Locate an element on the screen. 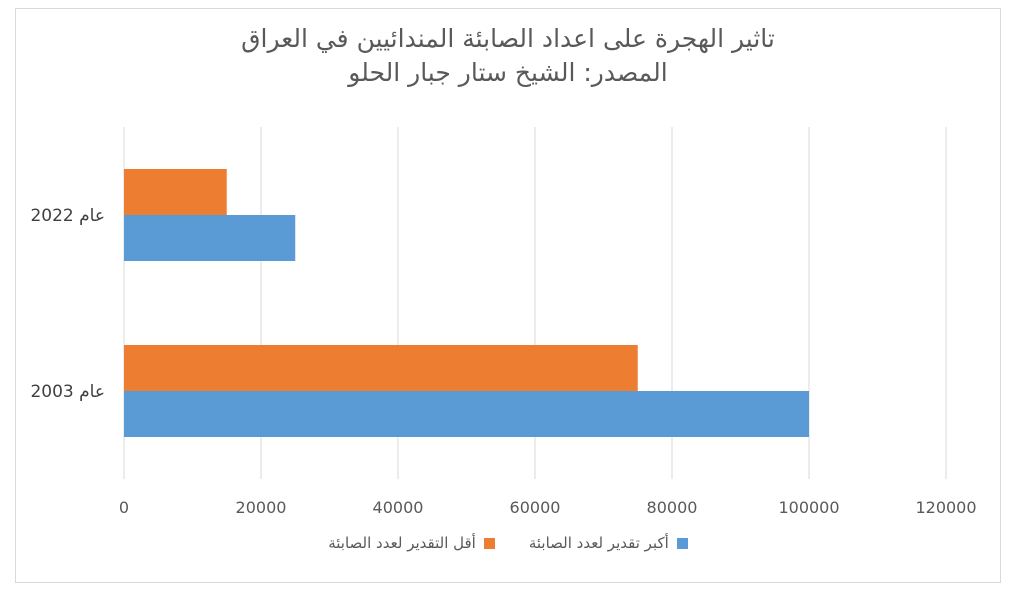  legend-label-min: أقل التقدير لعدد الصابئة is located at coordinates (402, 543).